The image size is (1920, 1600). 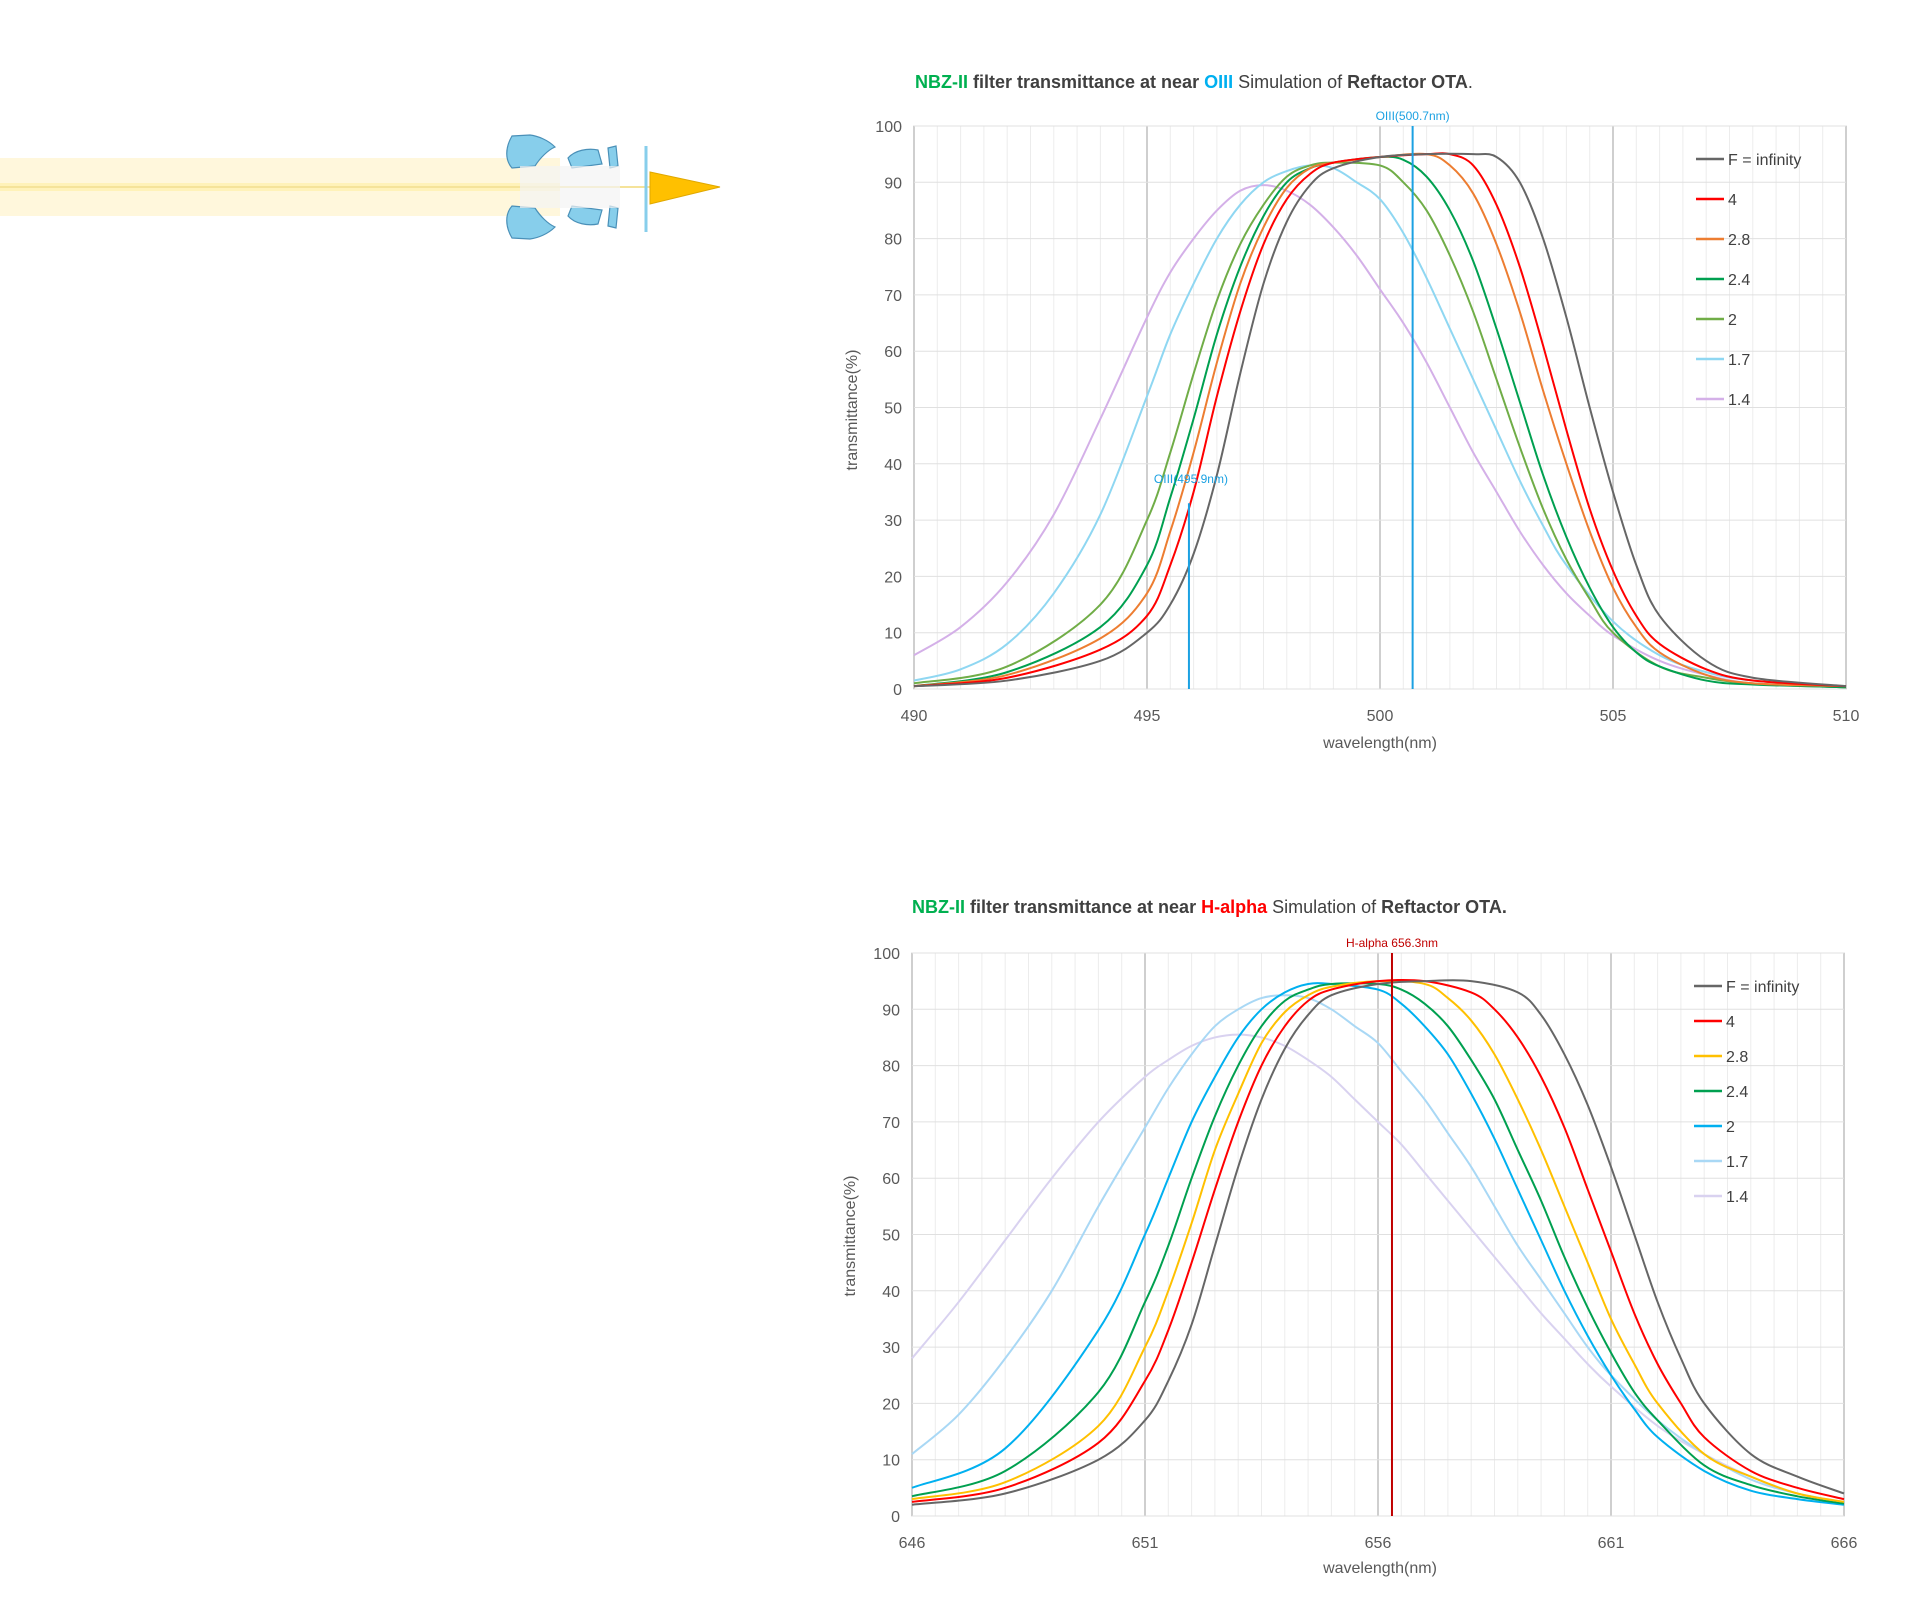 I want to click on front-lens-lower, so click(x=531, y=222).